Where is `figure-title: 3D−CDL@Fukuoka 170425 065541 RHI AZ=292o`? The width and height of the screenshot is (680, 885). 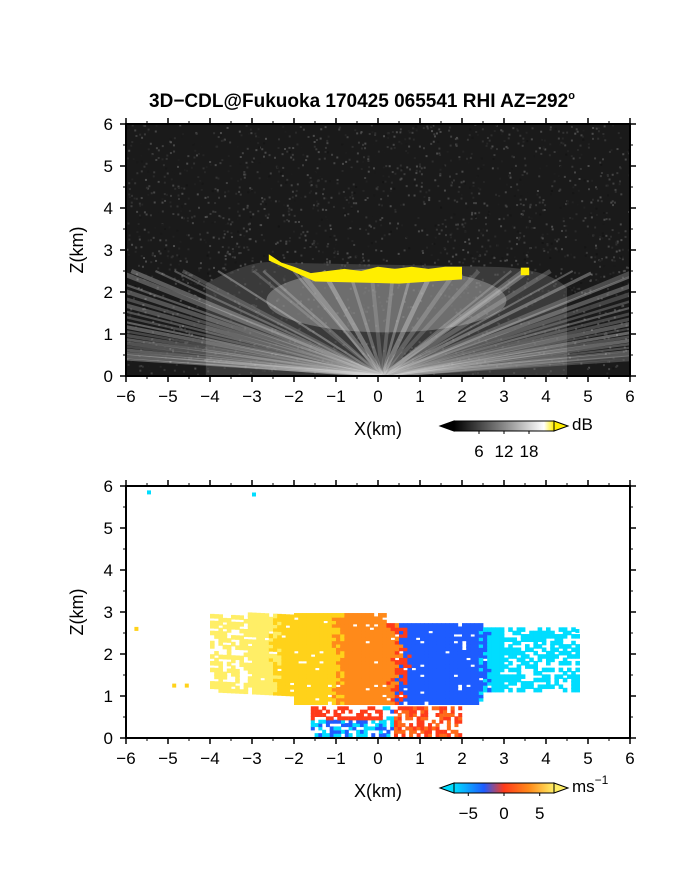 figure-title: 3D−CDL@Fukuoka 170425 065541 RHI AZ=292o is located at coordinates (362, 101).